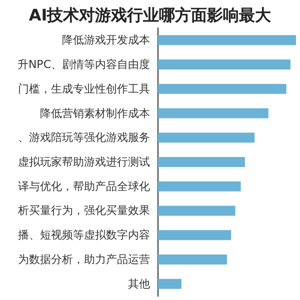 The image size is (300, 300). What do you see at coordinates (84, 186) in the screenshot?
I see `y-tick-label: 译与优化，帮助产品全球化` at bounding box center [84, 186].